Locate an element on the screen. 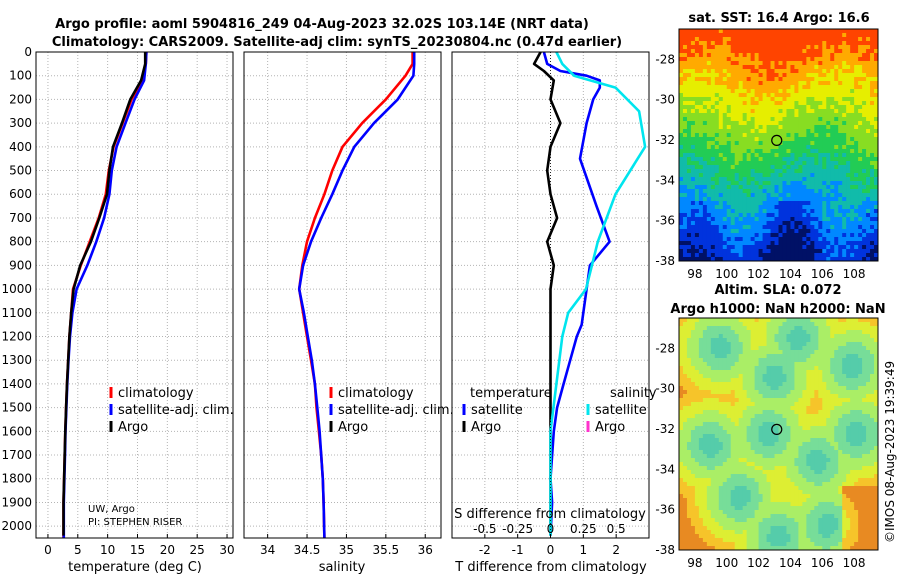 This screenshot has height=580, width=900. top-x-tick-label: 0.25 is located at coordinates (583, 529).